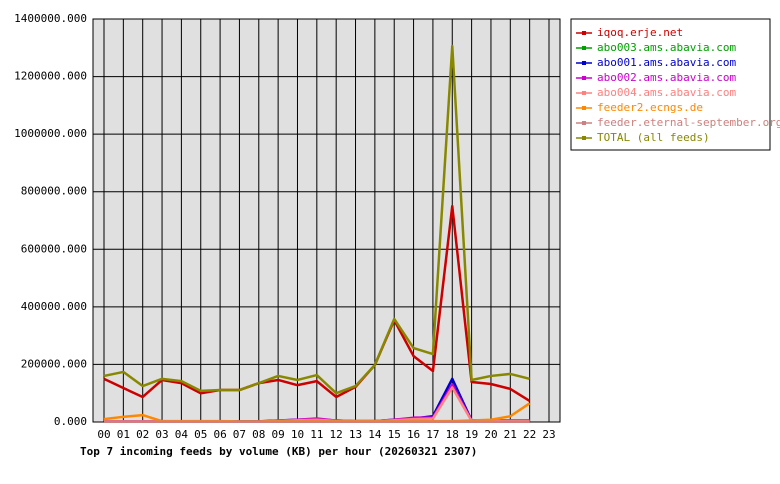 The image size is (780, 484). Describe the element at coordinates (50, 133) in the screenshot. I see `y-tick-label: 1000000.000` at that location.